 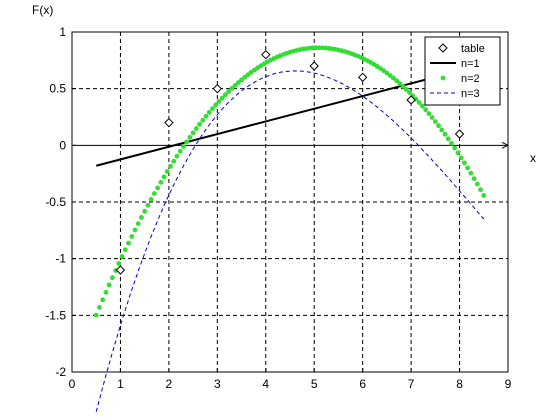 I want to click on legend-label: n=1, so click(x=470, y=64).